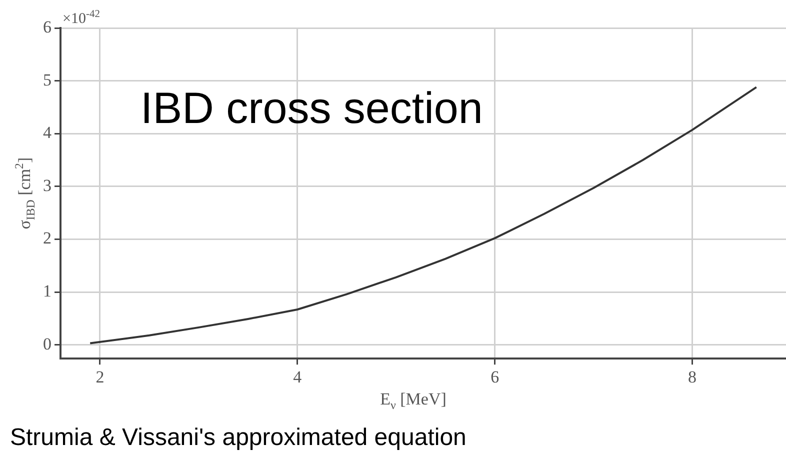 This screenshot has height=453, width=786. What do you see at coordinates (47, 238) in the screenshot?
I see `y-tick-label: 2` at bounding box center [47, 238].